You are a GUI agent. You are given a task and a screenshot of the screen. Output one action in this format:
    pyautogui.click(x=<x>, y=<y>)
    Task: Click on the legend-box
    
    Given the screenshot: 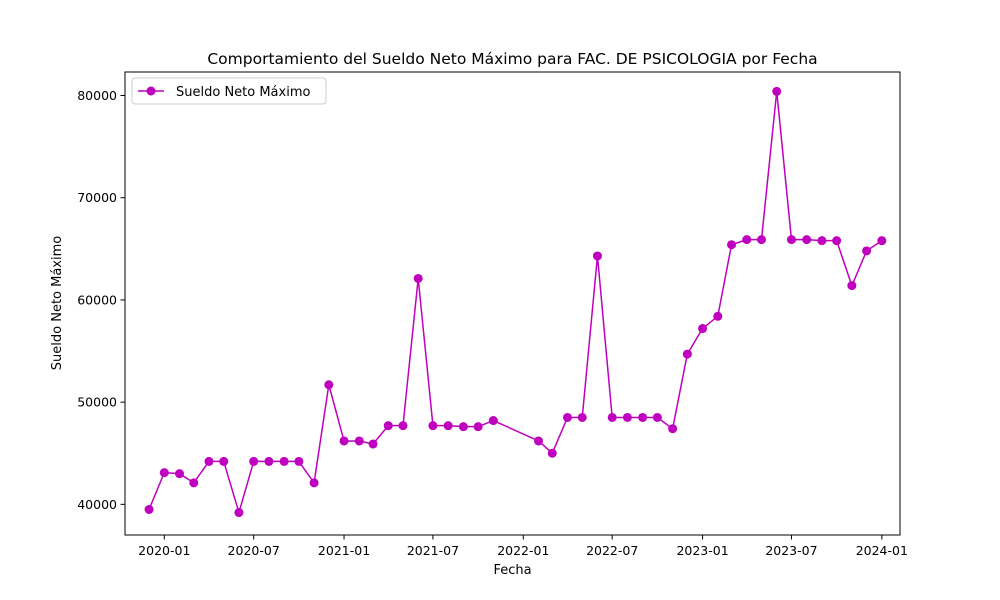 What is the action you would take?
    pyautogui.click(x=229, y=91)
    